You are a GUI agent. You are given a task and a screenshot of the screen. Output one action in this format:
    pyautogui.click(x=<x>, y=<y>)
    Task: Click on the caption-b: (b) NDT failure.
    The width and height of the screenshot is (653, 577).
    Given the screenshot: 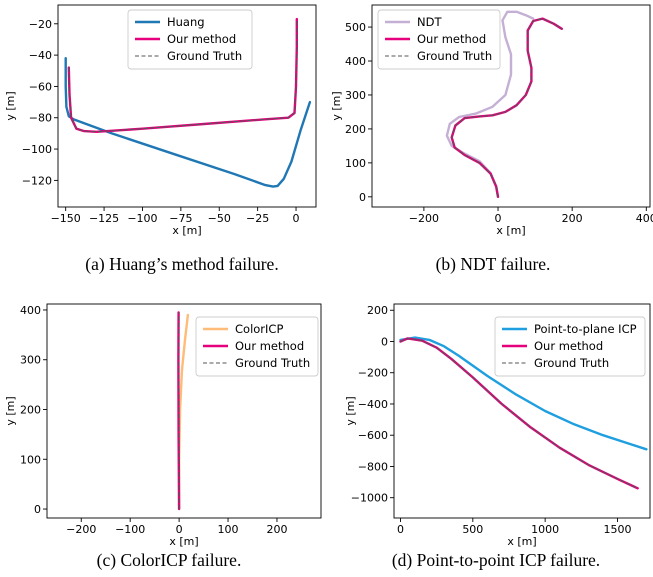 What is the action you would take?
    pyautogui.click(x=493, y=264)
    